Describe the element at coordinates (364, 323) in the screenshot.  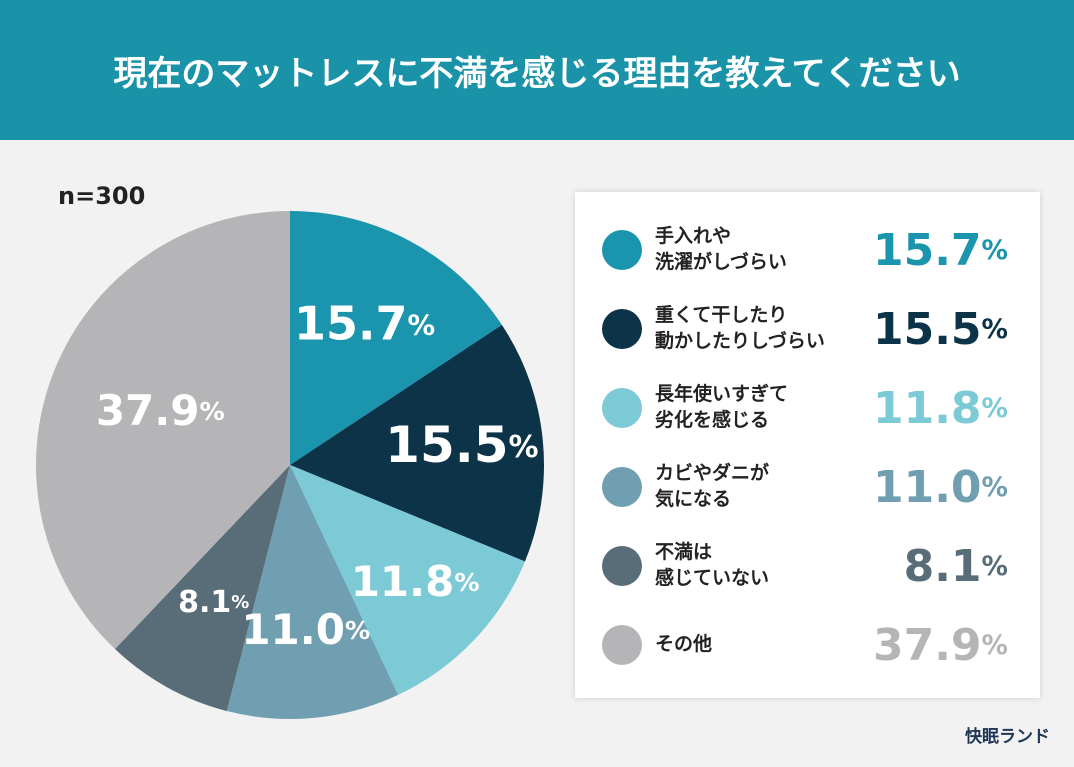
I see `slice-label: 15.7%` at that location.